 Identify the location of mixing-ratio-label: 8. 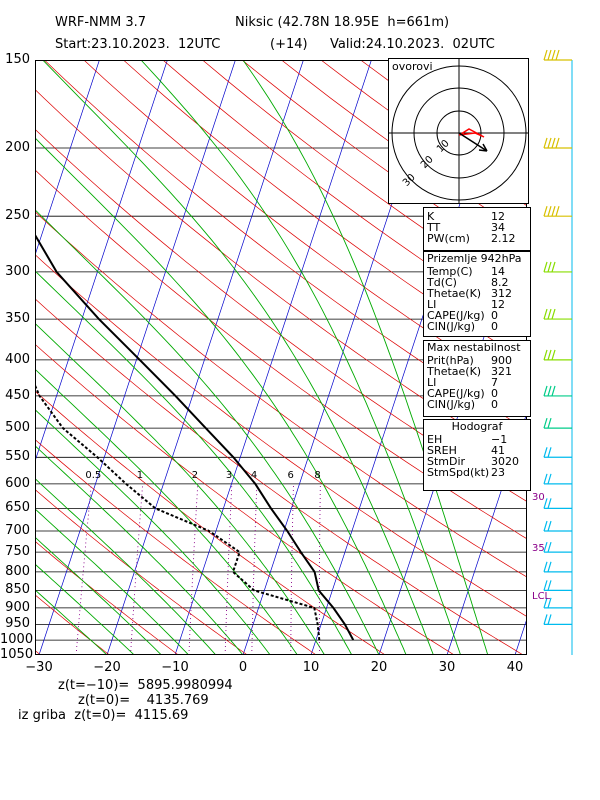
(317, 475).